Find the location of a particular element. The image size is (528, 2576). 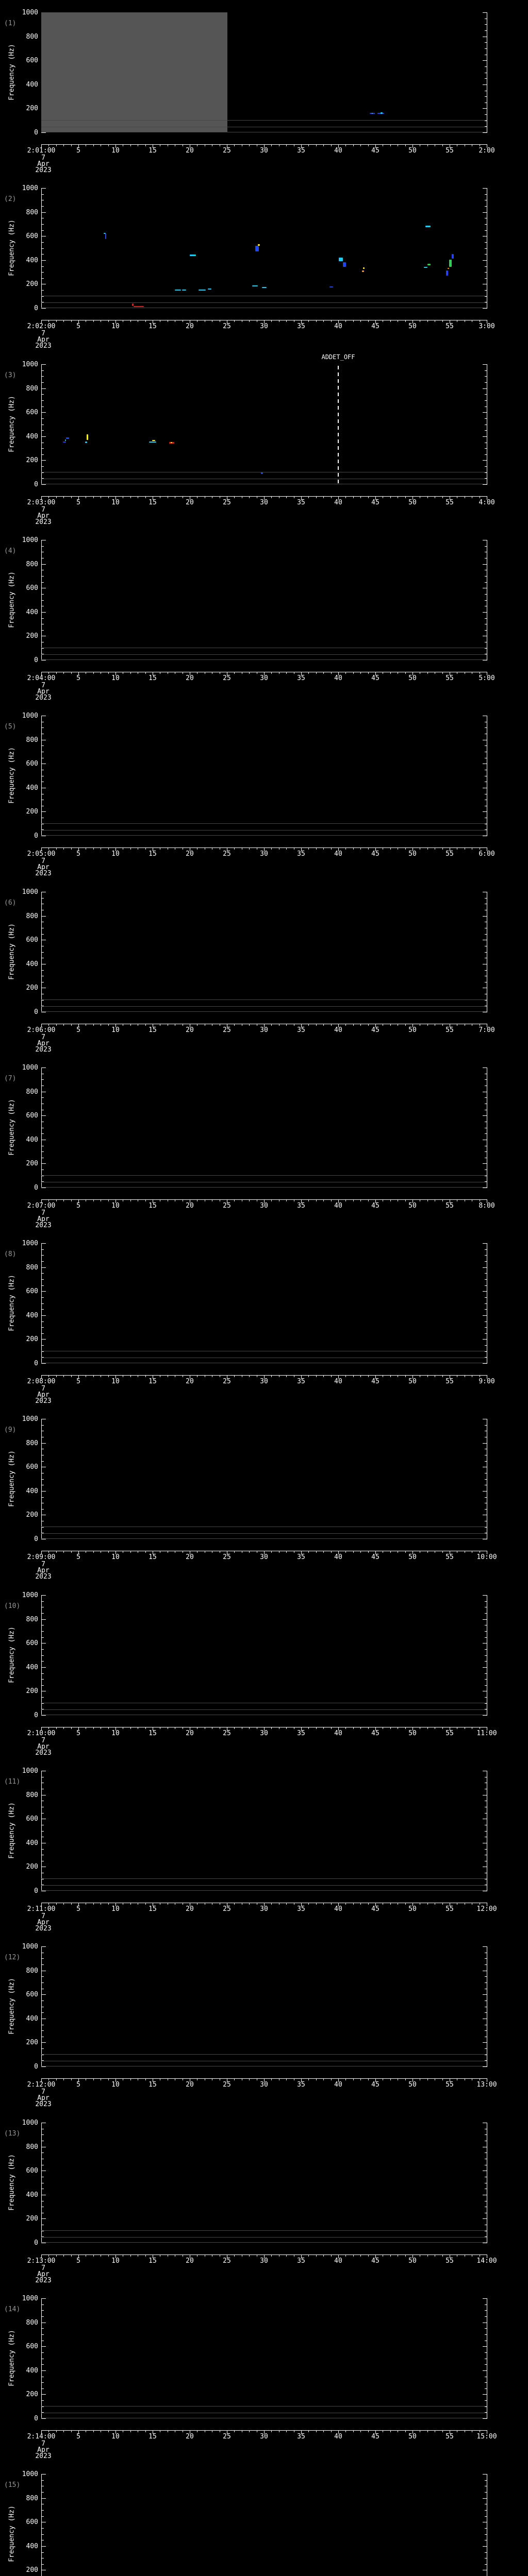

x-tick-label: 25 is located at coordinates (227, 502).